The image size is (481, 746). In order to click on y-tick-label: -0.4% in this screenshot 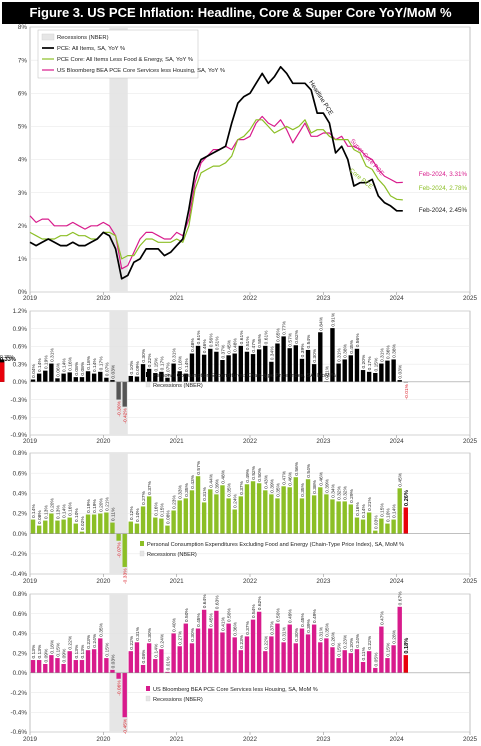, I will do `click(19, 712)`.